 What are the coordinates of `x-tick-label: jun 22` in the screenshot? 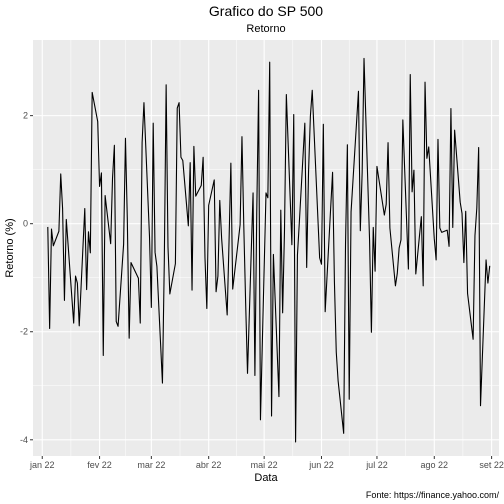 It's located at (321, 465).